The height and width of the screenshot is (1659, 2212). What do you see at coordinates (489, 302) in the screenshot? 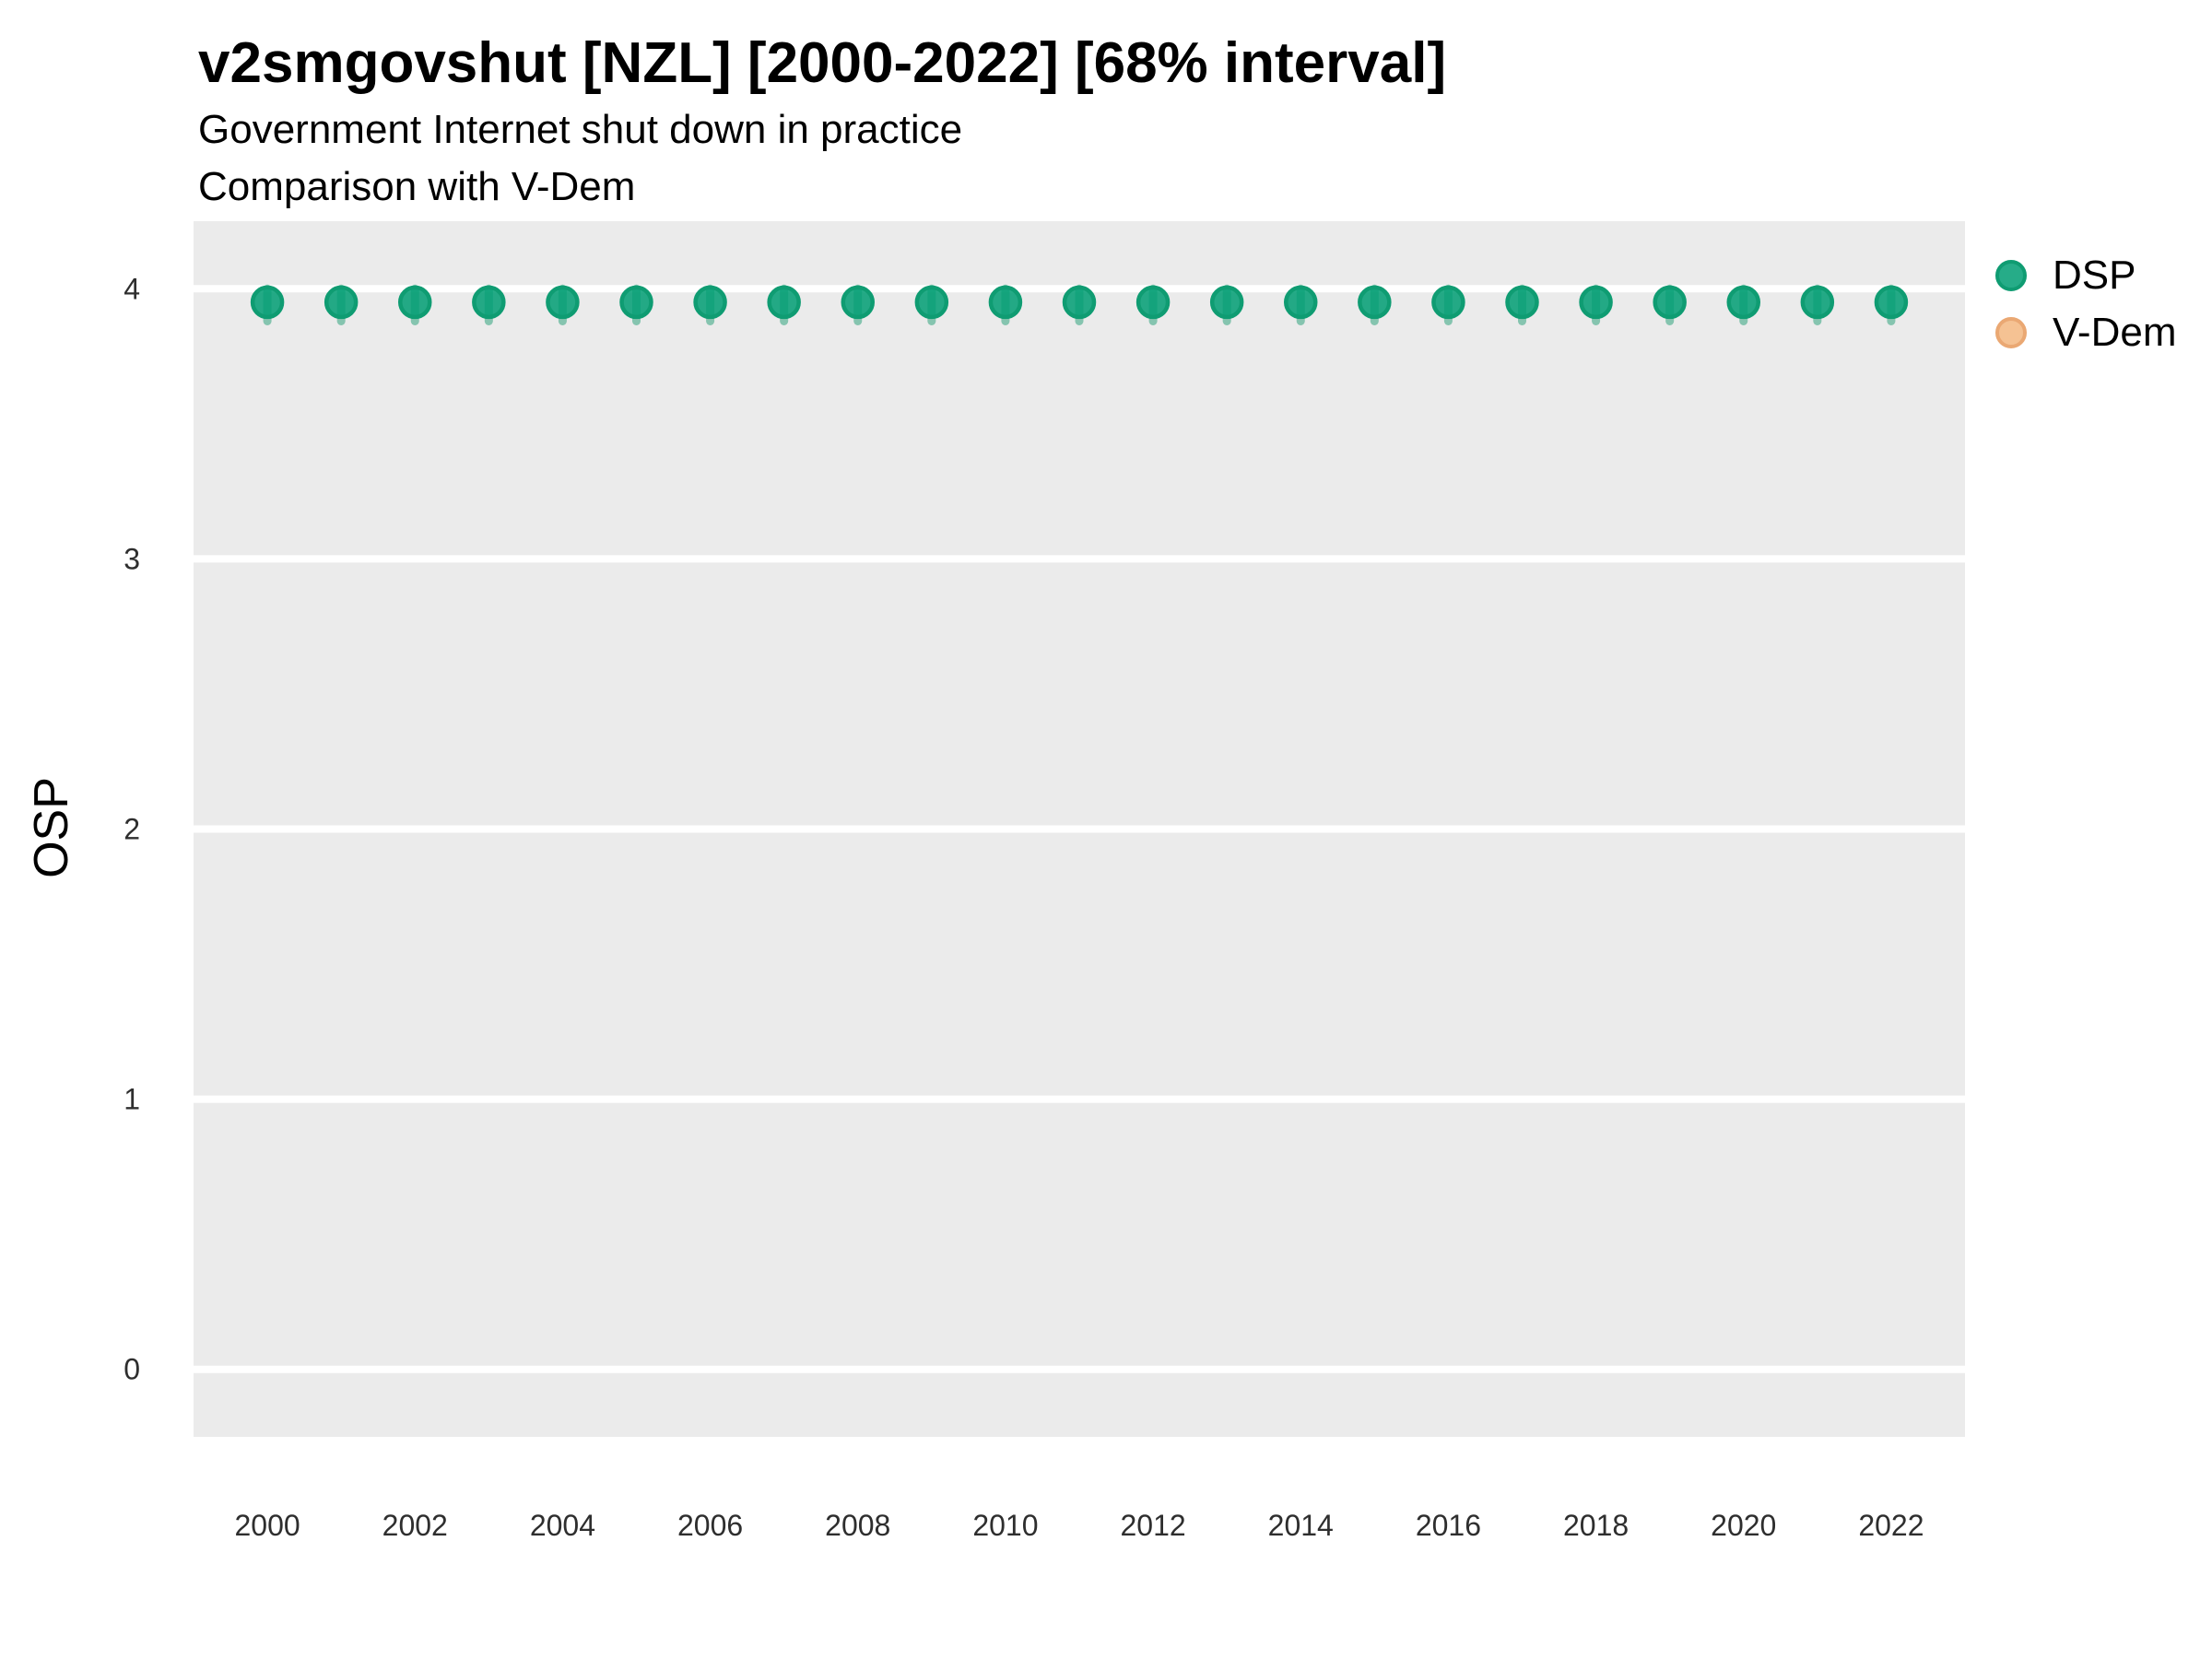
I see `dsp-point-2003` at bounding box center [489, 302].